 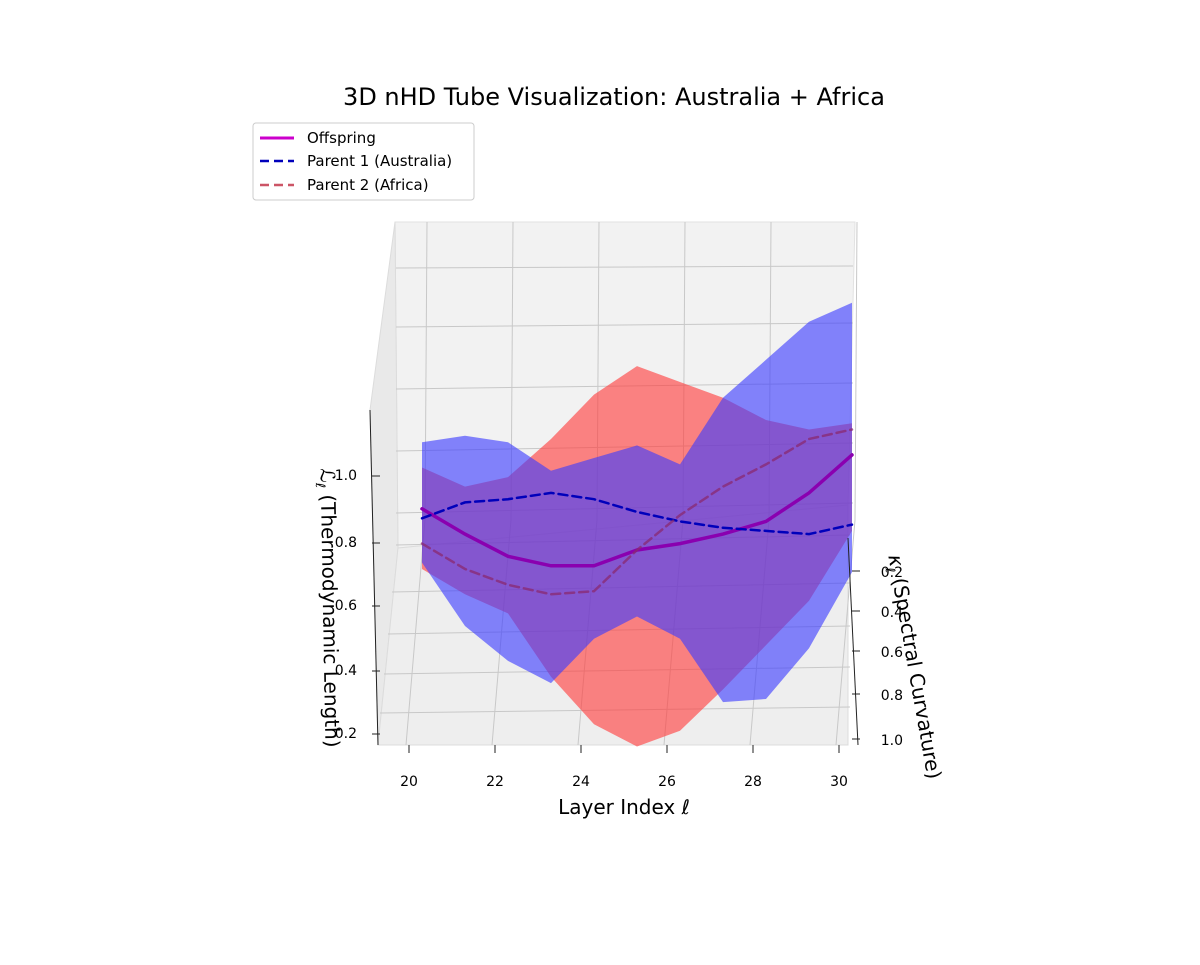 I want to click on z-tick-label-0.2: 0.2, so click(x=346, y=734).